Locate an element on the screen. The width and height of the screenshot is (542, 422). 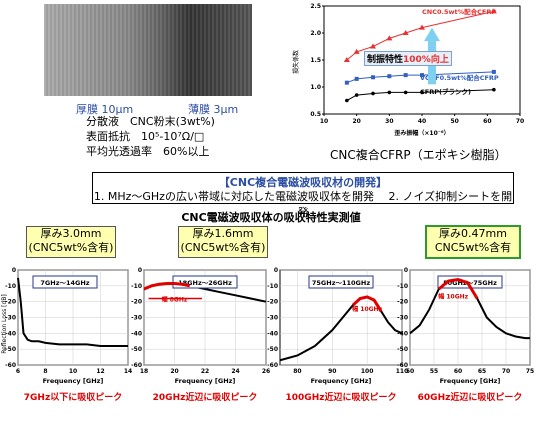
cfrp-ytick-label: 1.5 is located at coordinates (315, 60).